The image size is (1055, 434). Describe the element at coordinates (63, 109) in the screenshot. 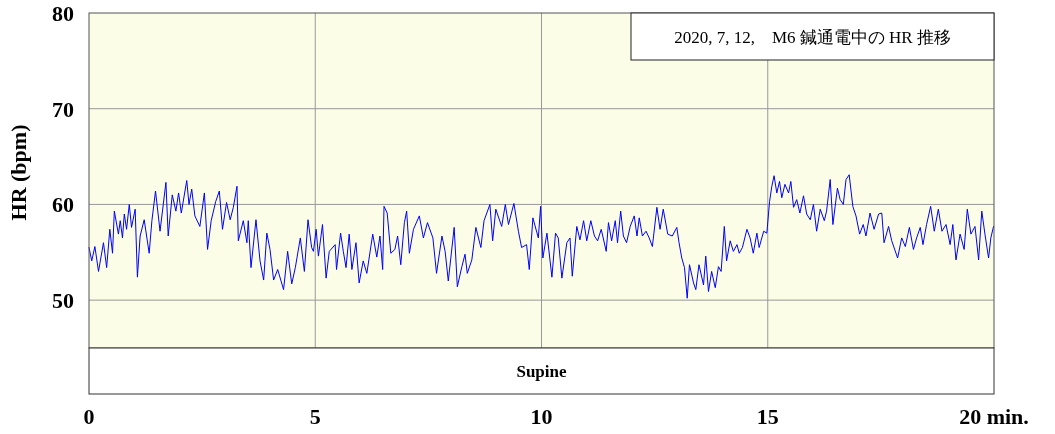

I see `y-tick-label: 70` at that location.